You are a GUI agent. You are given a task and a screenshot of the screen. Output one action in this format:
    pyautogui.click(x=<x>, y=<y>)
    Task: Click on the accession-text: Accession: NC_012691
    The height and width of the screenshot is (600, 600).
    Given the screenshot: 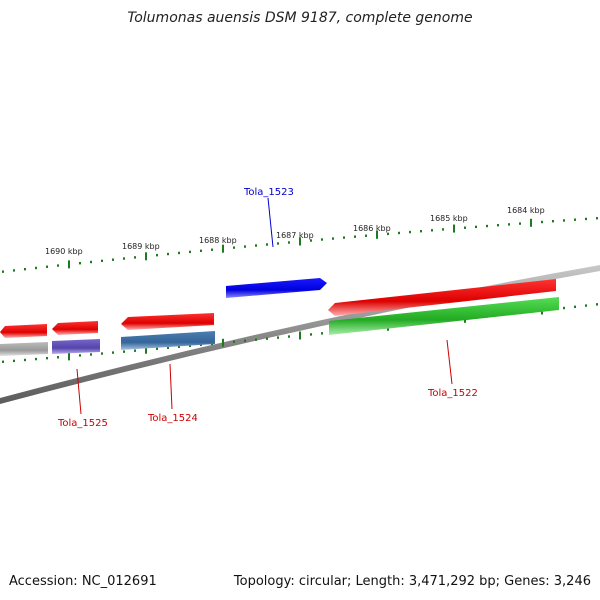 What is the action you would take?
    pyautogui.click(x=83, y=581)
    